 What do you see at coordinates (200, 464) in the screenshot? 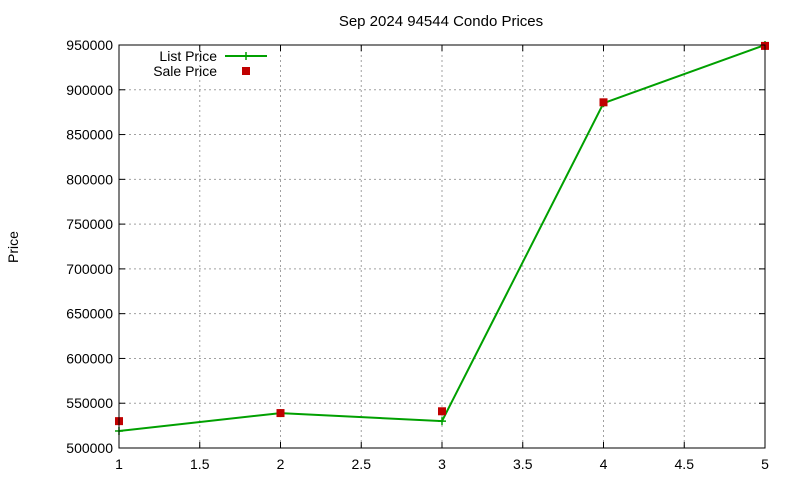
I see `x-tick-label: 1.5` at bounding box center [200, 464].